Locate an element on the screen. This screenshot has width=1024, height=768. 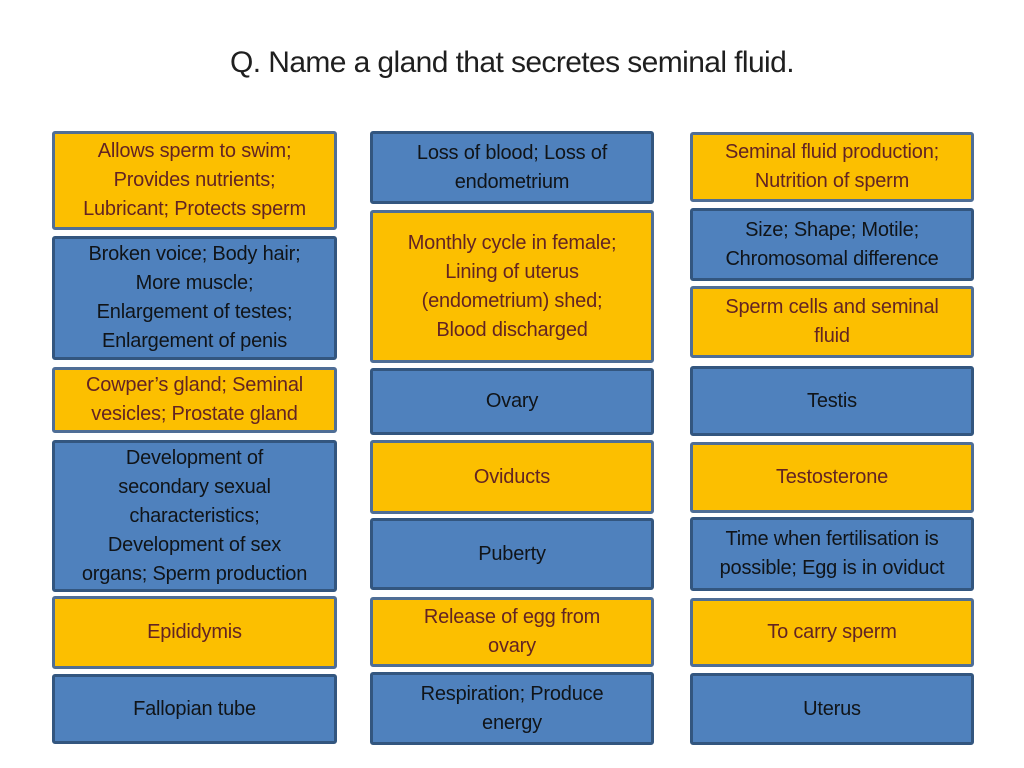
answer-card-c3-r3: Sperm cells and seminal fluid is located at coordinates (832, 322).